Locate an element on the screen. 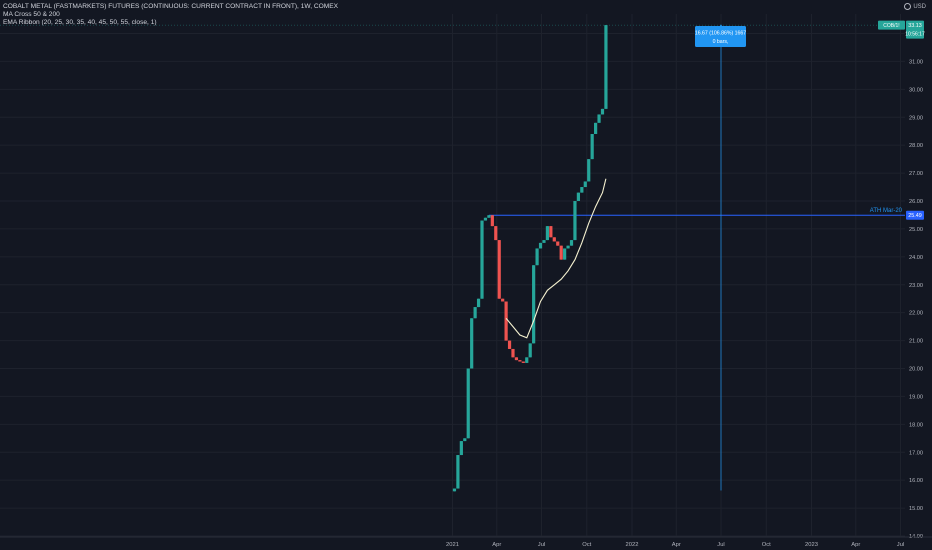  price-tick-label: 15.00 is located at coordinates (916, 509).